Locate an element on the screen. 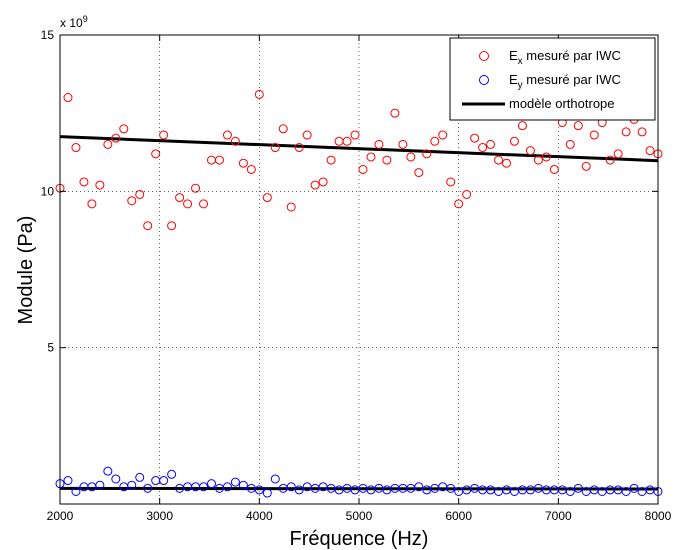 The width and height of the screenshot is (674, 550). x-tick-label: 8000 is located at coordinates (658, 516).